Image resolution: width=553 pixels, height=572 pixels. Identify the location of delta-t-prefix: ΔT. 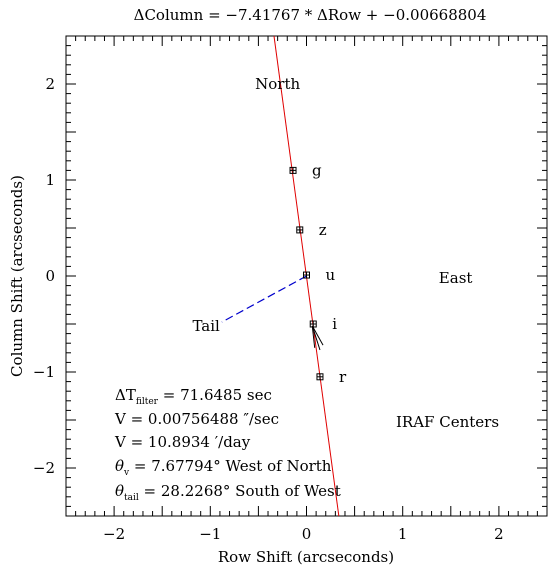
(125, 395).